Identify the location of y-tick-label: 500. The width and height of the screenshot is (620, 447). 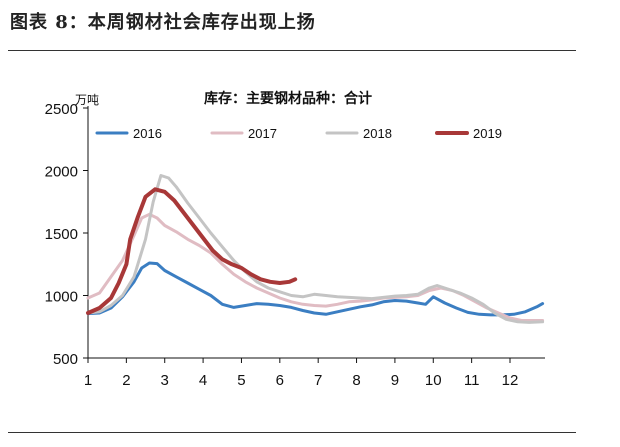
(65, 359).